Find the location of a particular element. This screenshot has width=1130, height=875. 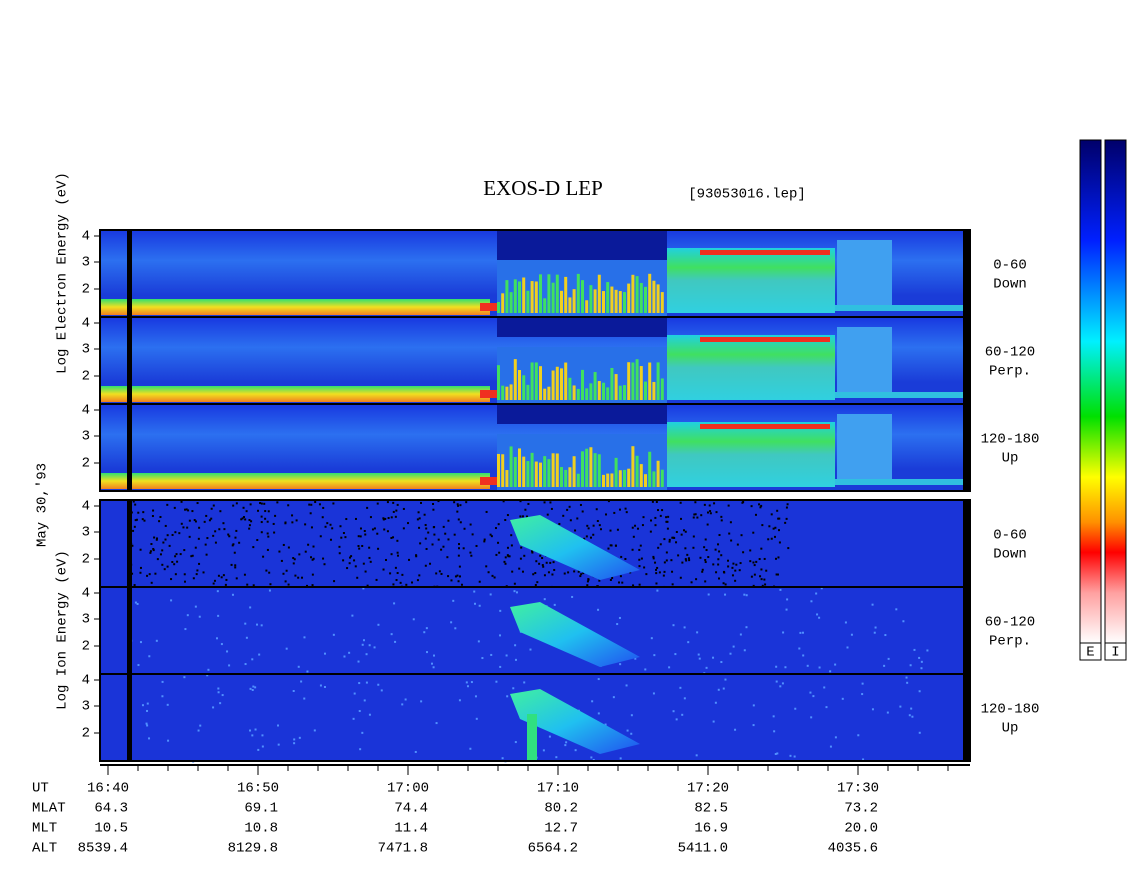

hot-patch is located at coordinates (490, 307).